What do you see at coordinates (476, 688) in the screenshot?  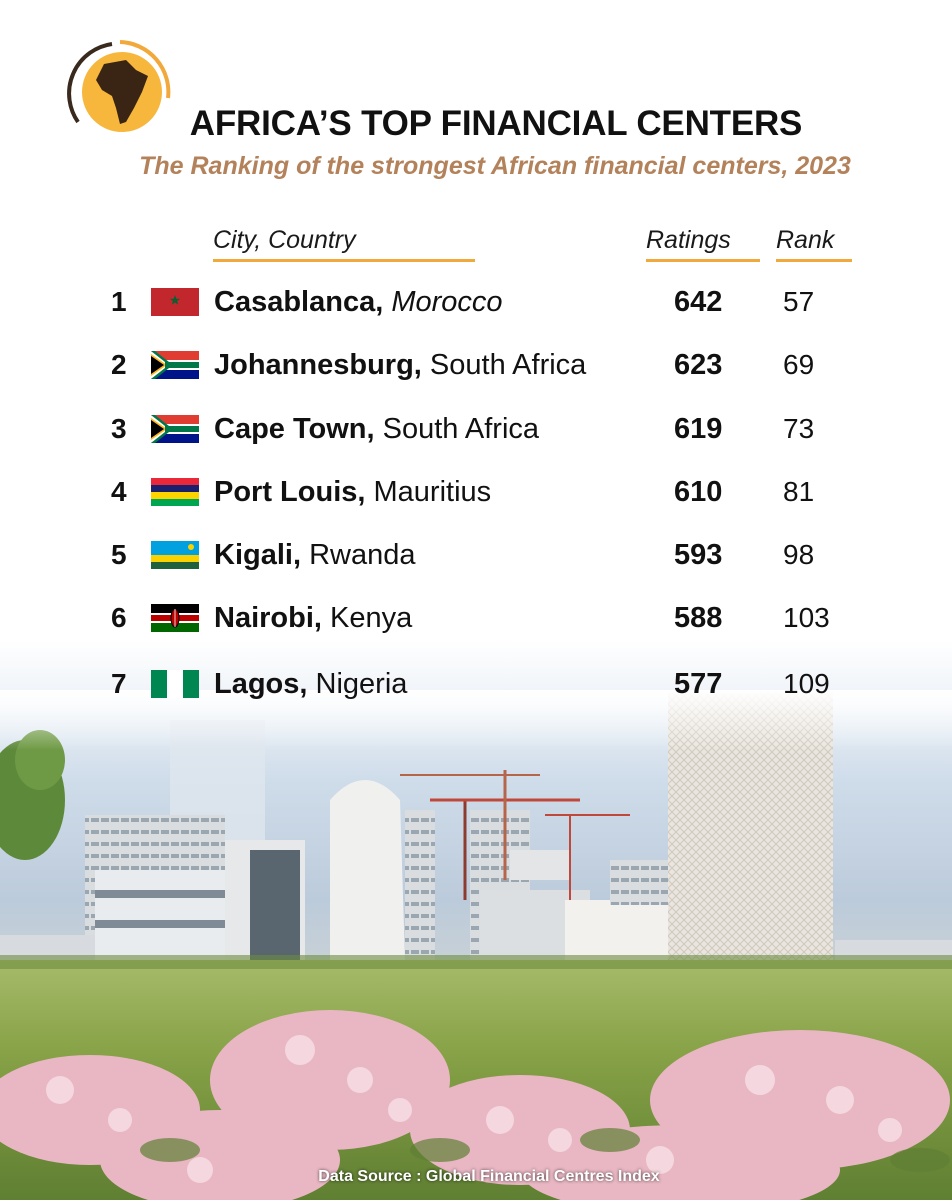 I see `table-row: 7 Lagos, Nigeria 577 109` at bounding box center [476, 688].